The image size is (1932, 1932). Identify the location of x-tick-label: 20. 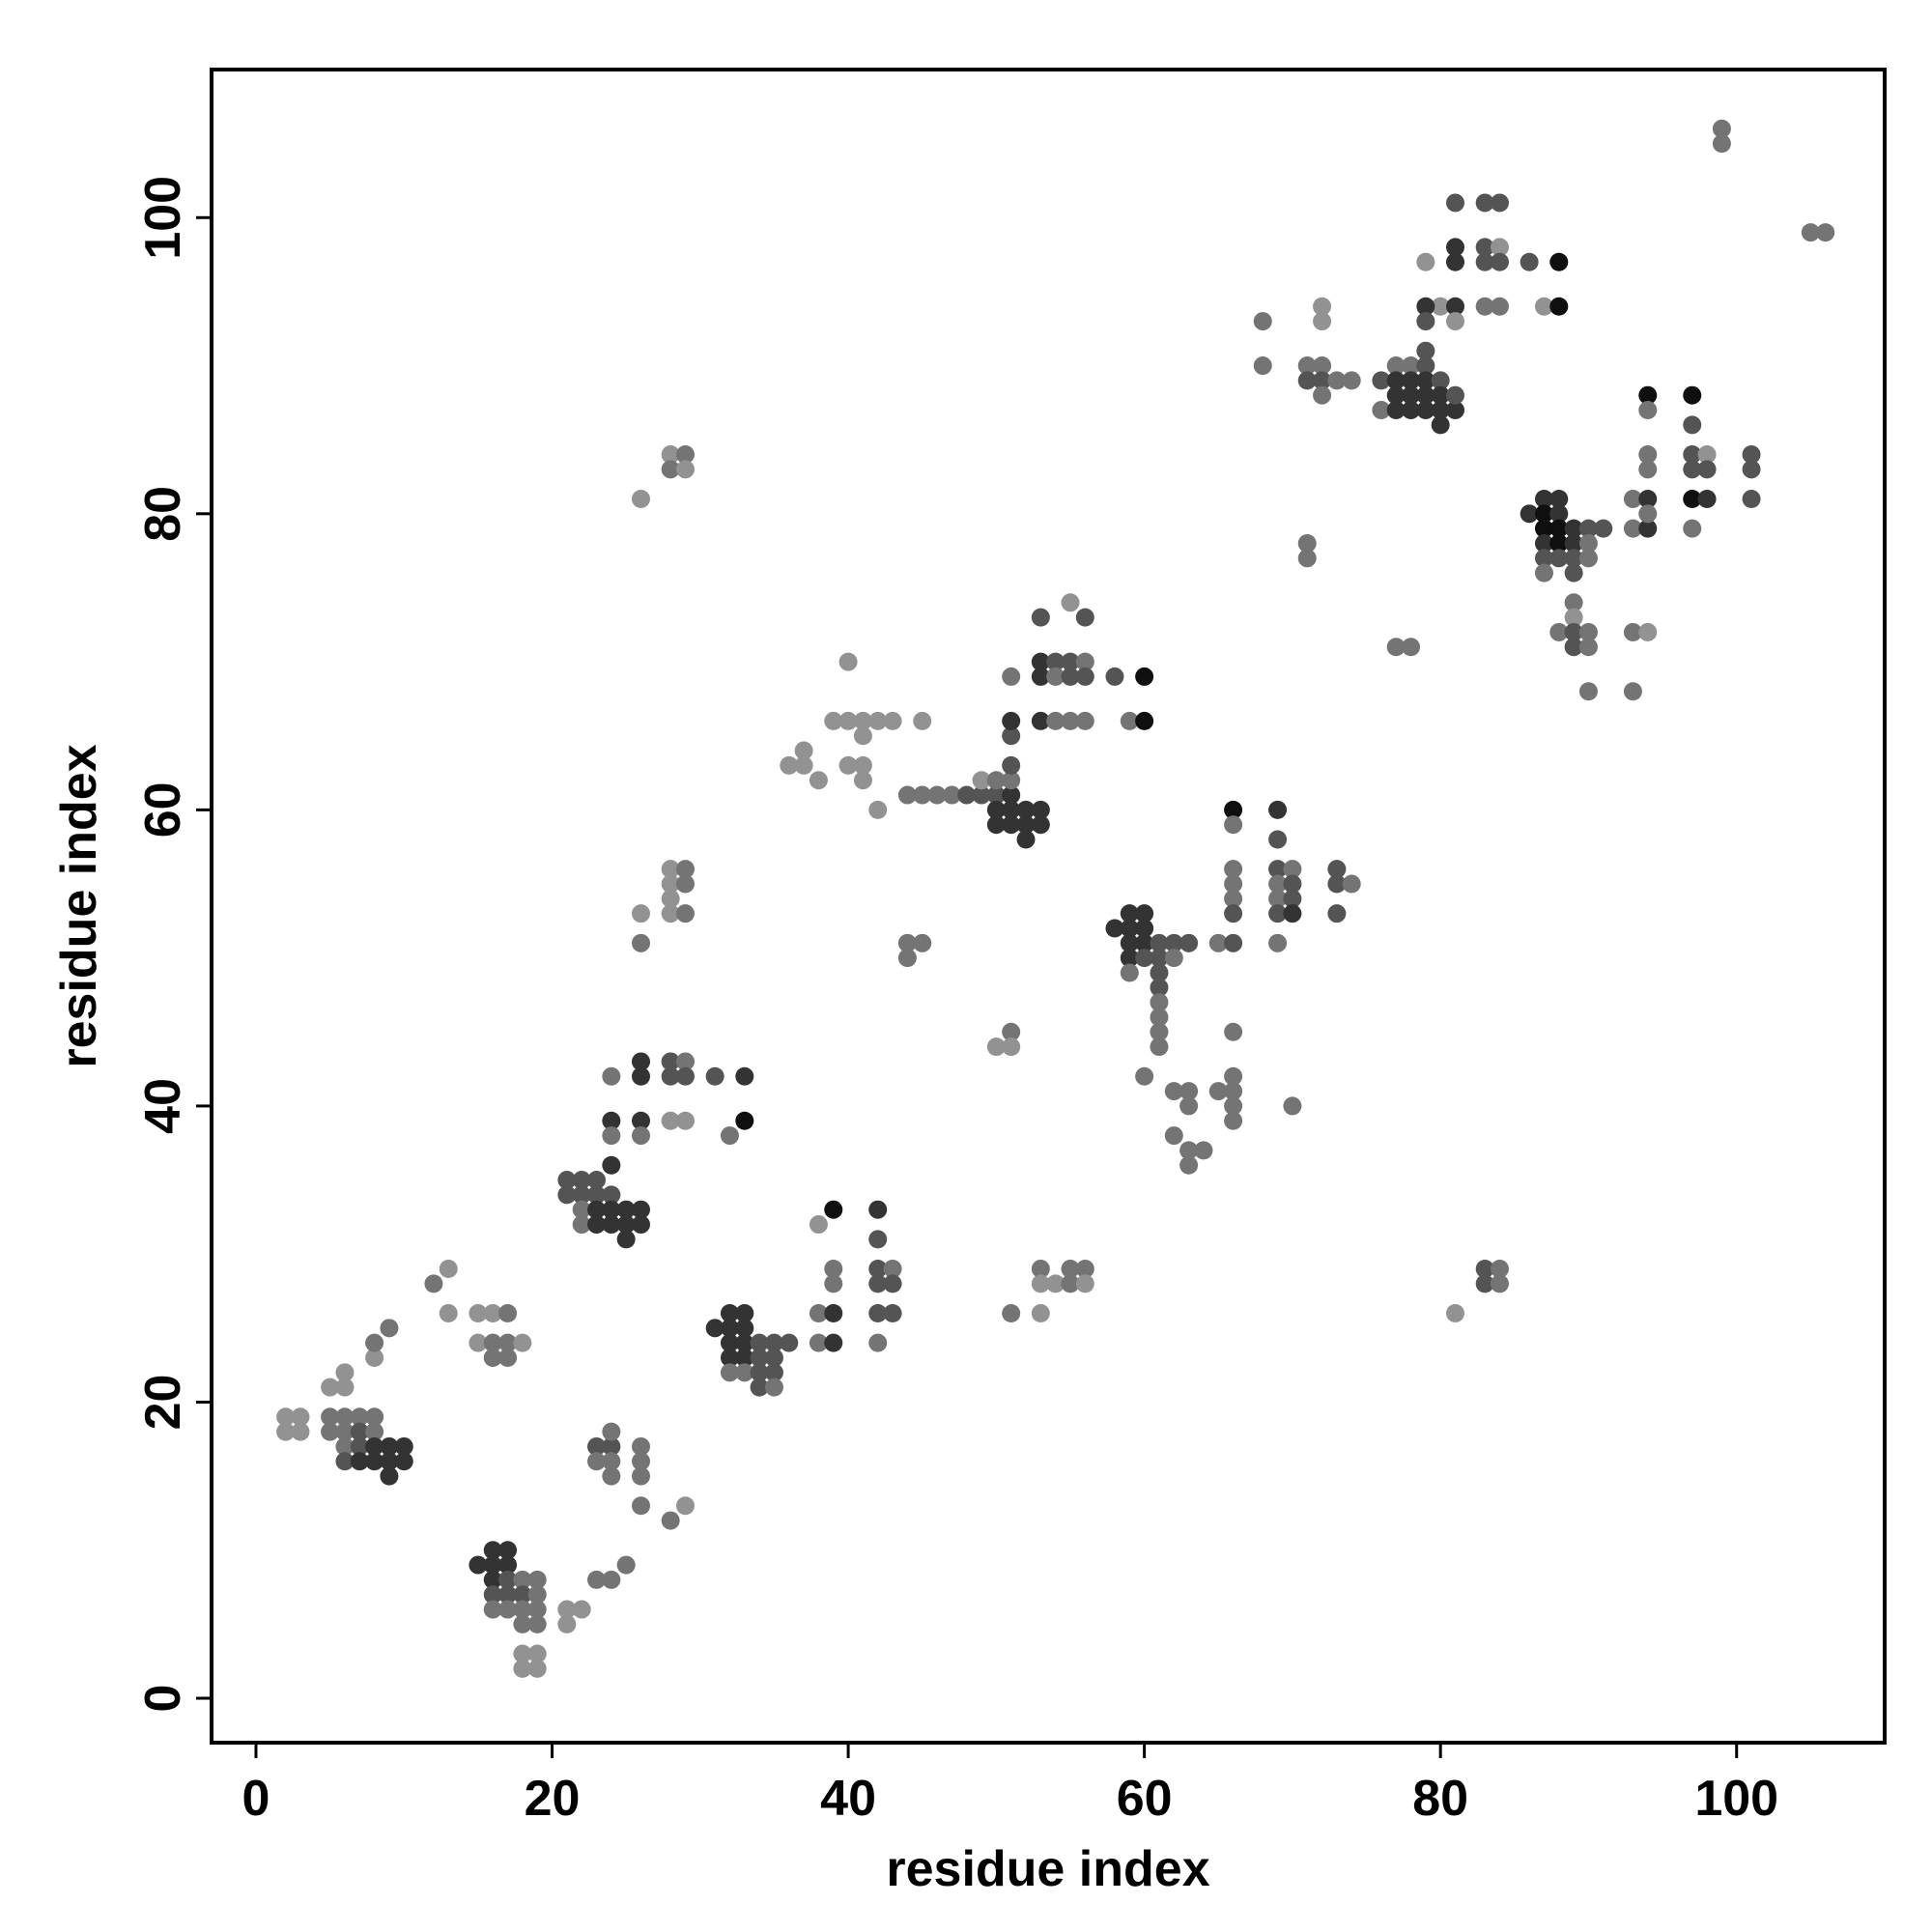
(553, 1799).